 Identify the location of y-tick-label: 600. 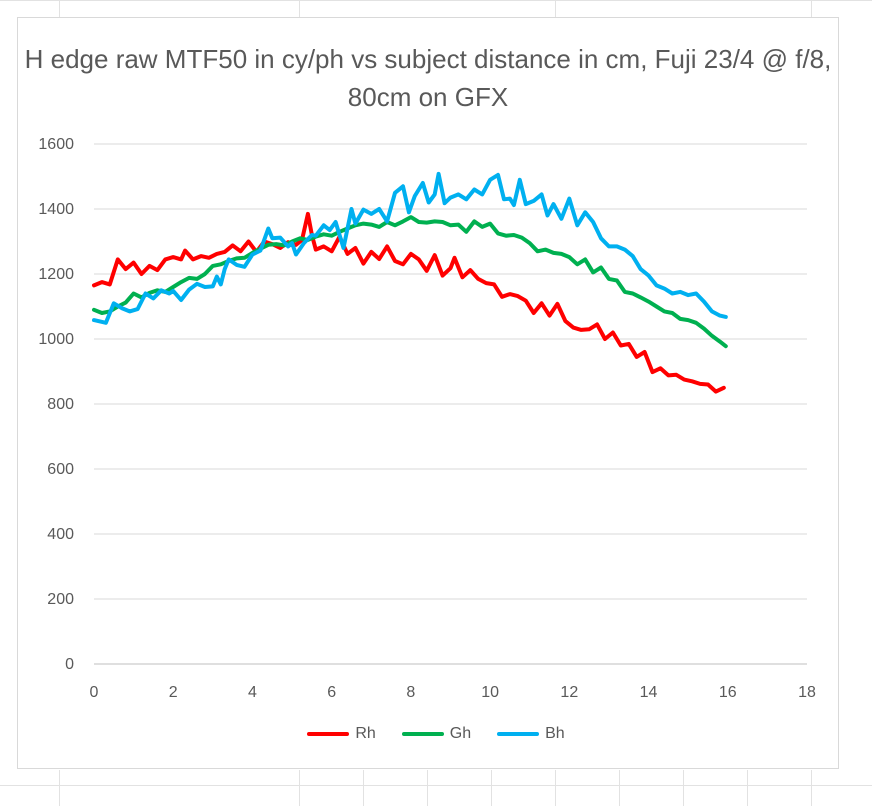
(60, 469).